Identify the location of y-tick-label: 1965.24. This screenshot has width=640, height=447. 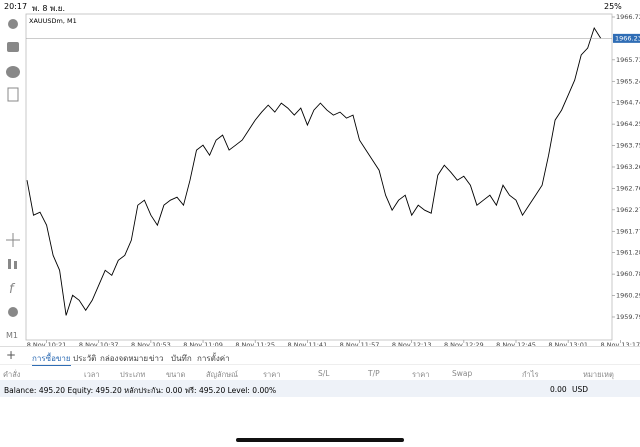
(628, 81).